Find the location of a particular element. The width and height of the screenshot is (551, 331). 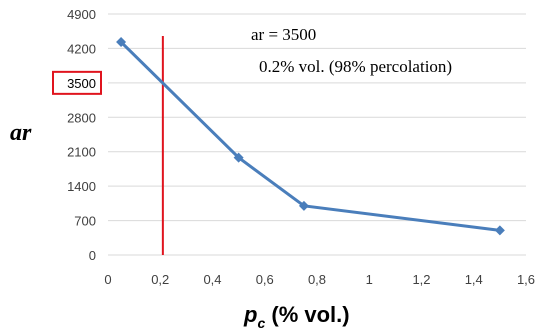

y-tick-label-4: 2800 is located at coordinates (81, 117).